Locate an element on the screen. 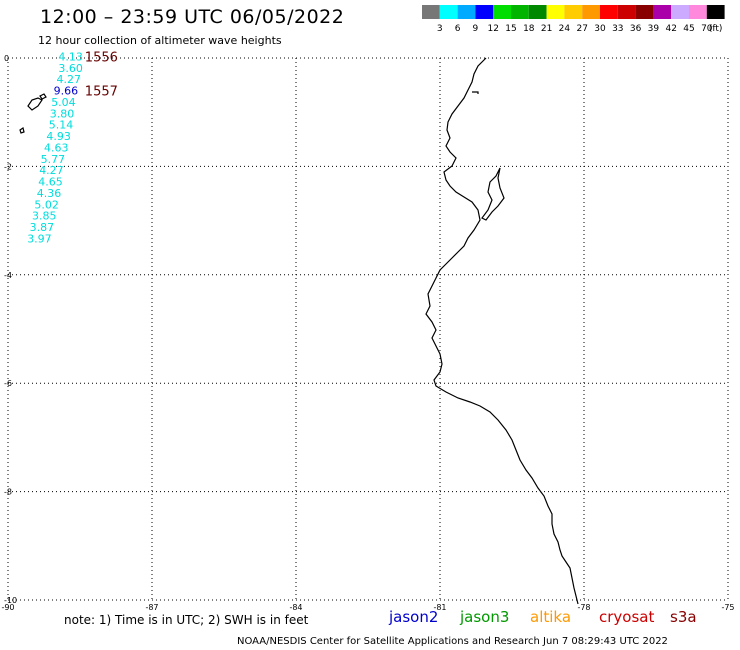  time-label: 1557 is located at coordinates (101, 92).